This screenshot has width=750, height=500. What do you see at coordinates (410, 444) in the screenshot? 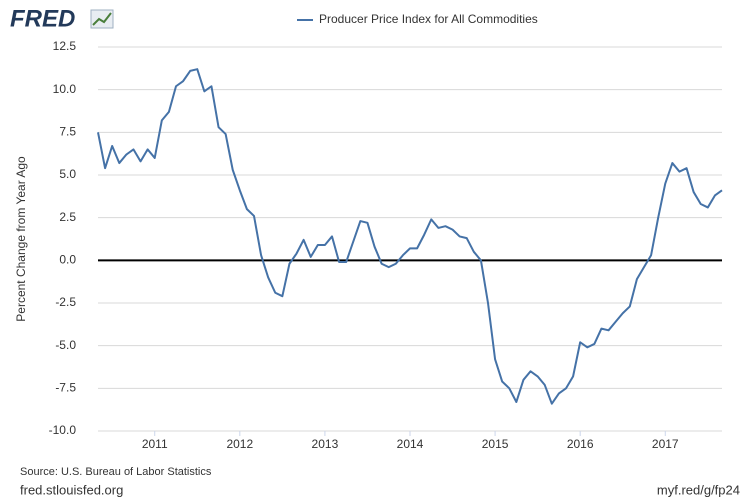
I see `x-tick-label: 2014` at bounding box center [410, 444].